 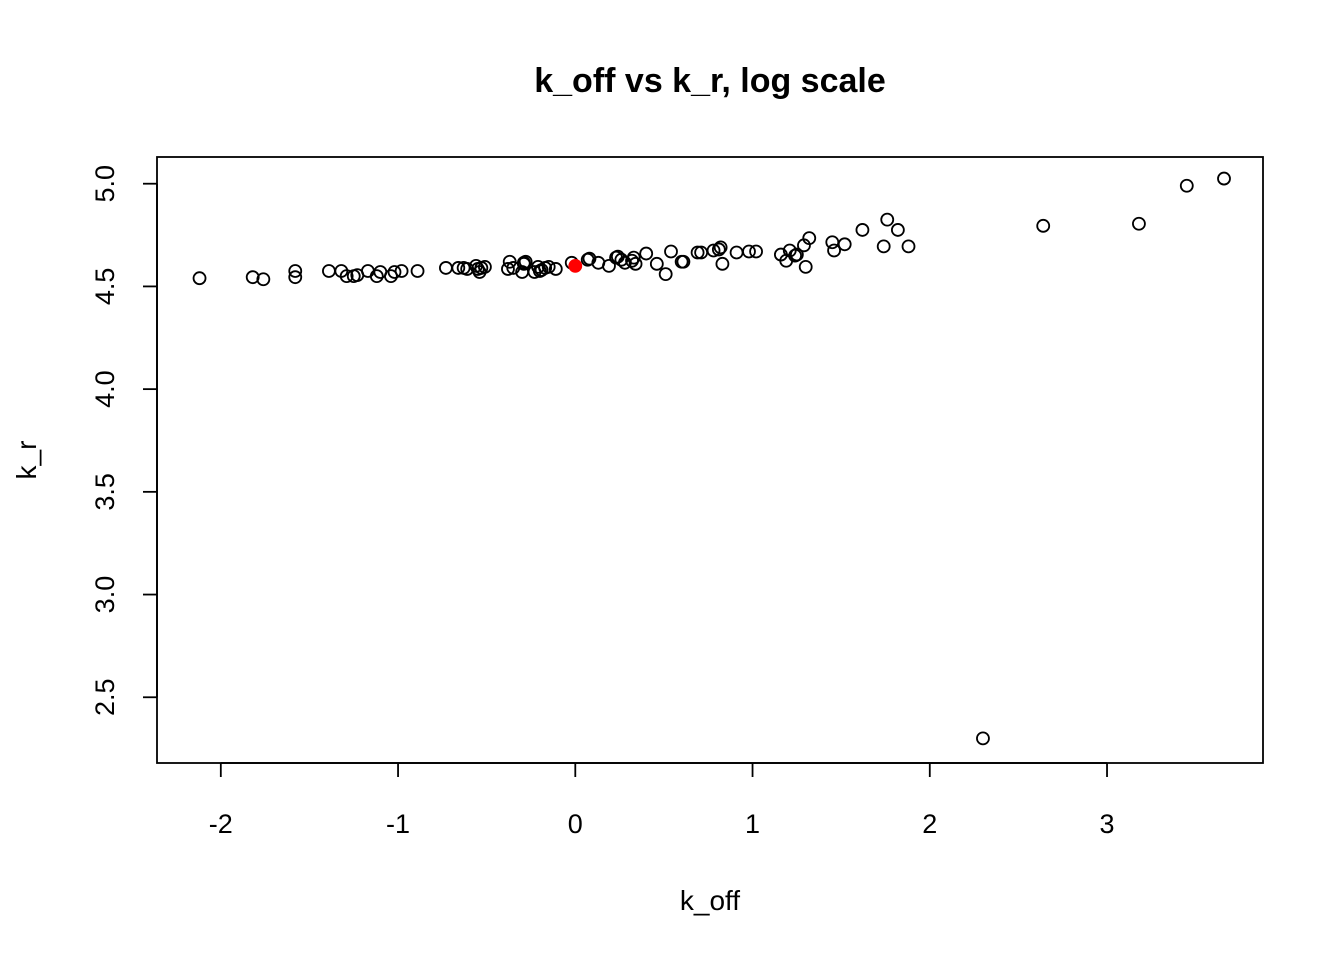 What do you see at coordinates (105, 184) in the screenshot?
I see `y-tick-label: 5.0` at bounding box center [105, 184].